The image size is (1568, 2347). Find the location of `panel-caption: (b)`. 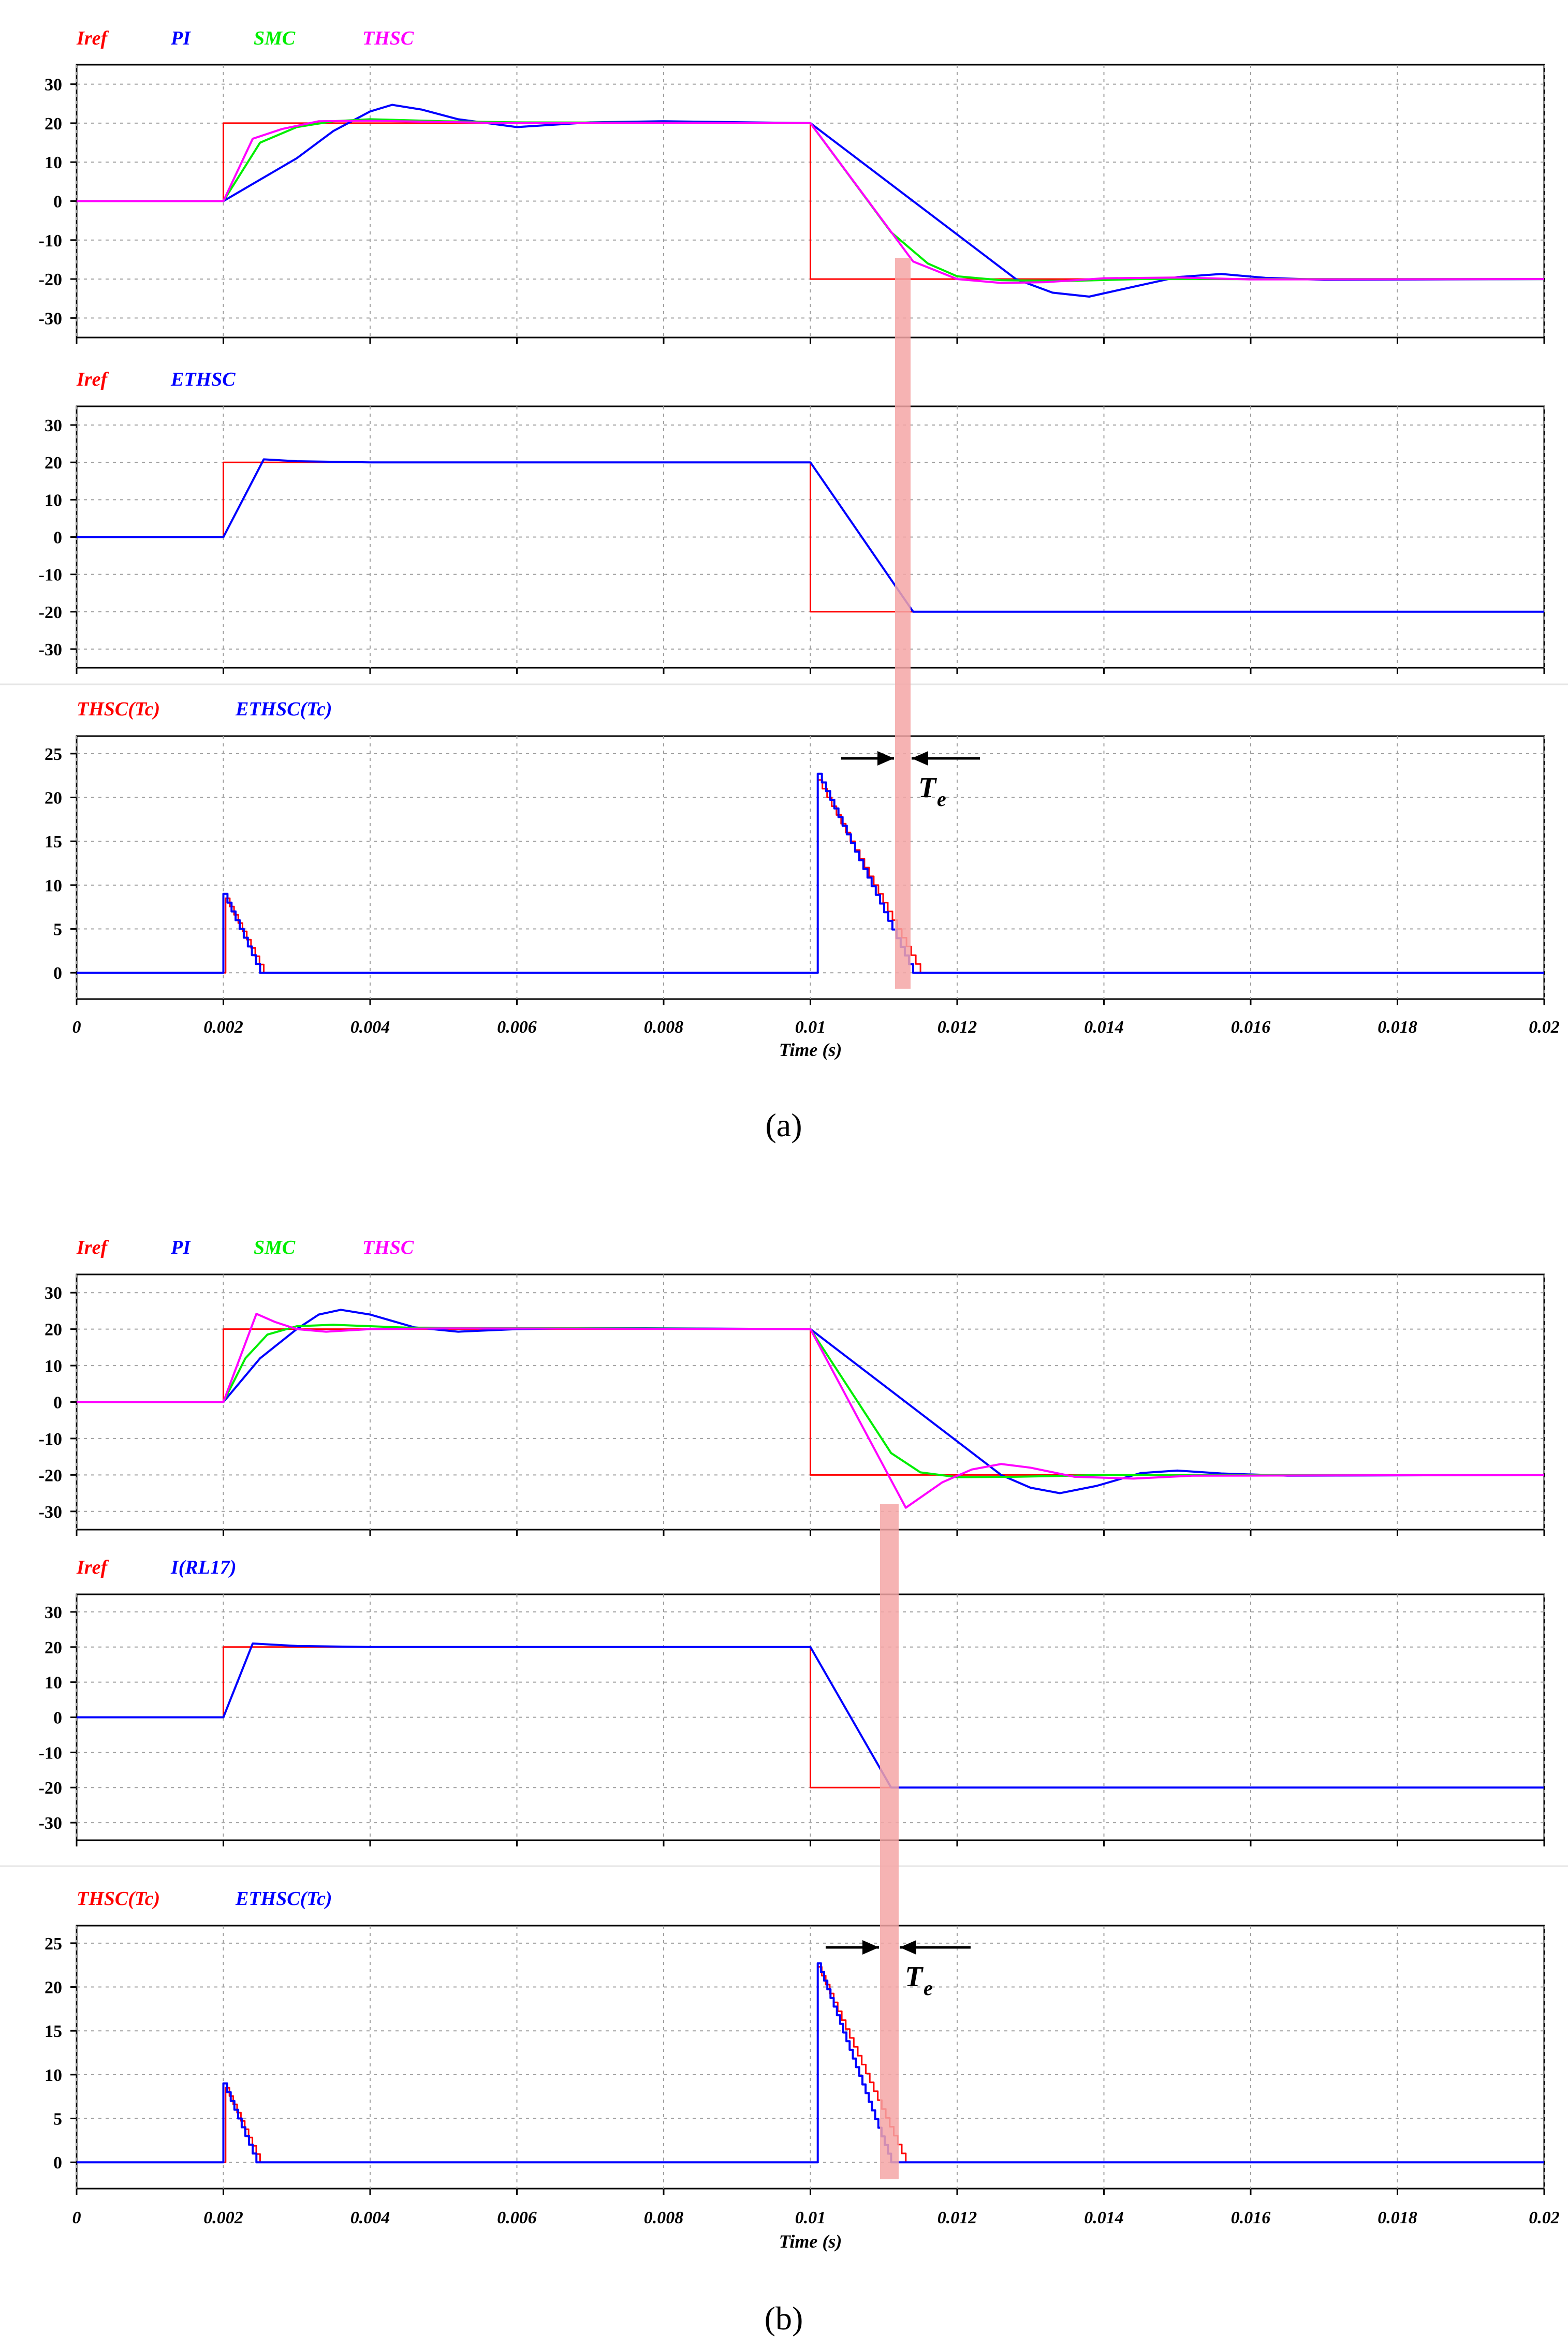

panel-caption: (b) is located at coordinates (784, 2318).